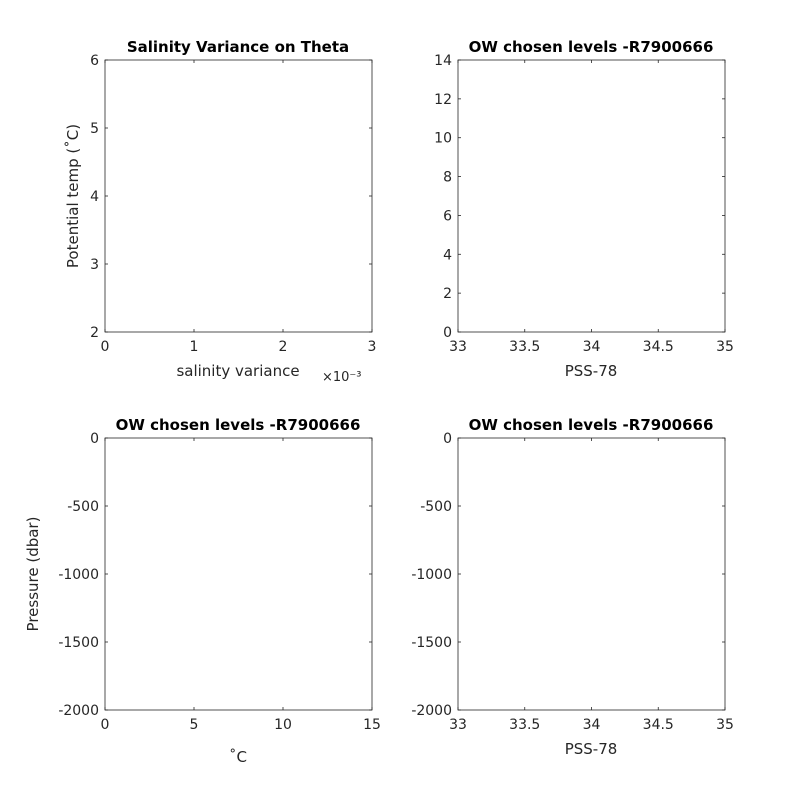 The width and height of the screenshot is (800, 800). Describe the element at coordinates (372, 347) in the screenshot. I see `x-tick-label: 3` at that location.